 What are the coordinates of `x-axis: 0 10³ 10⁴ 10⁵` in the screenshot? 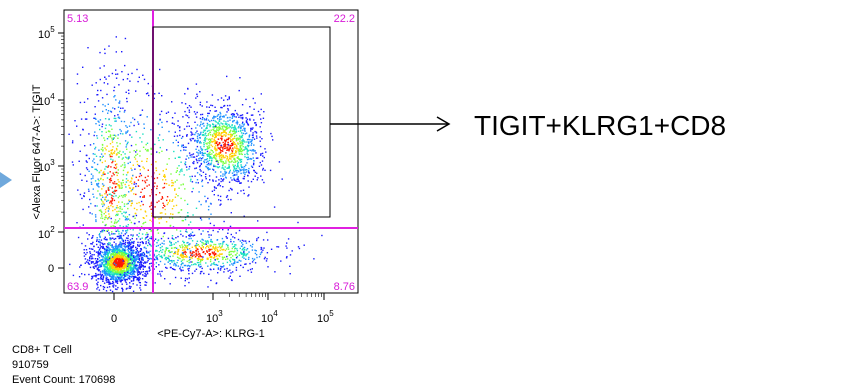 It's located at (222, 309).